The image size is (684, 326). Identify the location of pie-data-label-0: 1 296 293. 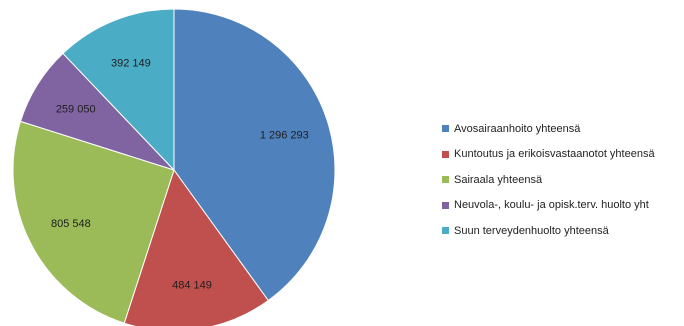
(284, 135).